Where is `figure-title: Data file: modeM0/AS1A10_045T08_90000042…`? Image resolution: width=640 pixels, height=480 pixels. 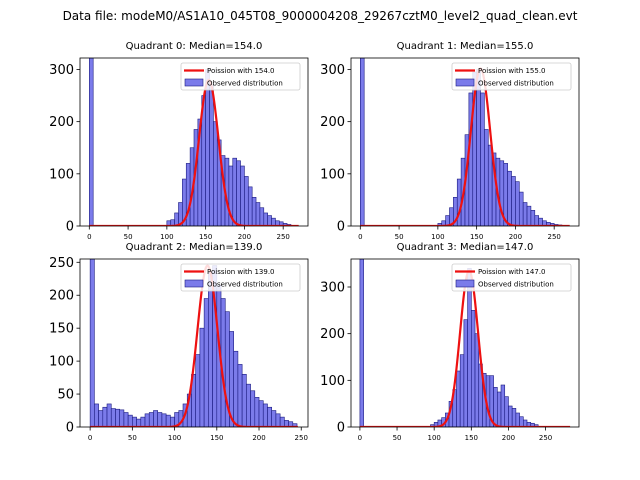 figure-title: Data file: modeM0/AS1A10_045T08_90000042… is located at coordinates (320, 16).